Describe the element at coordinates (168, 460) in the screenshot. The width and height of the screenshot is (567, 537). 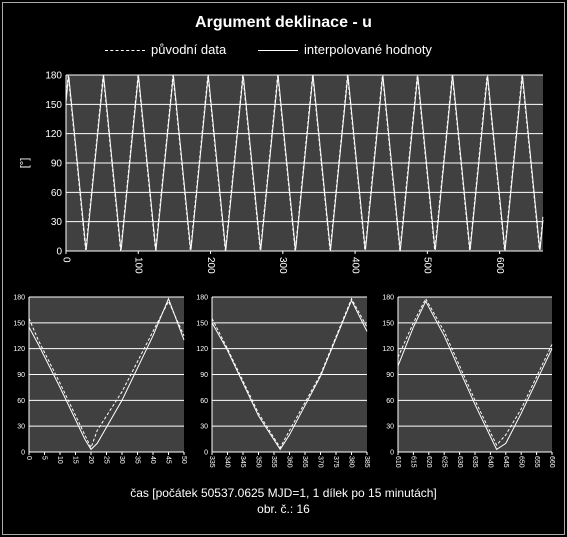
I see `x-tick-label: 45` at that location.